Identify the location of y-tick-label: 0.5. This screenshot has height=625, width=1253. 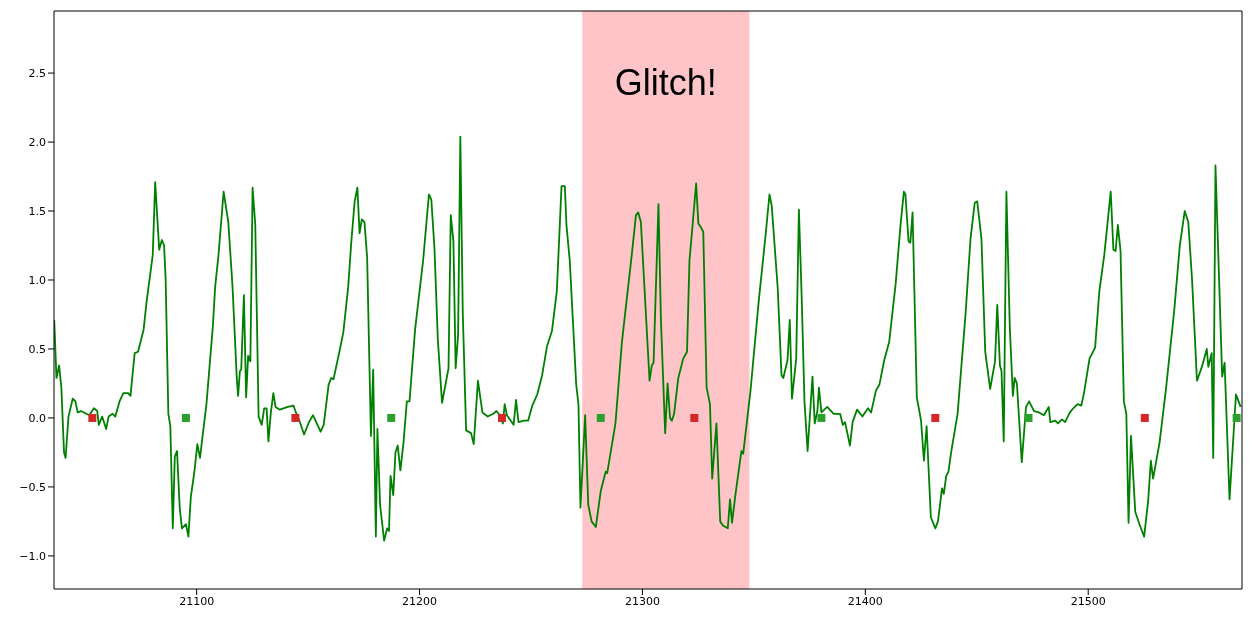
(37, 349).